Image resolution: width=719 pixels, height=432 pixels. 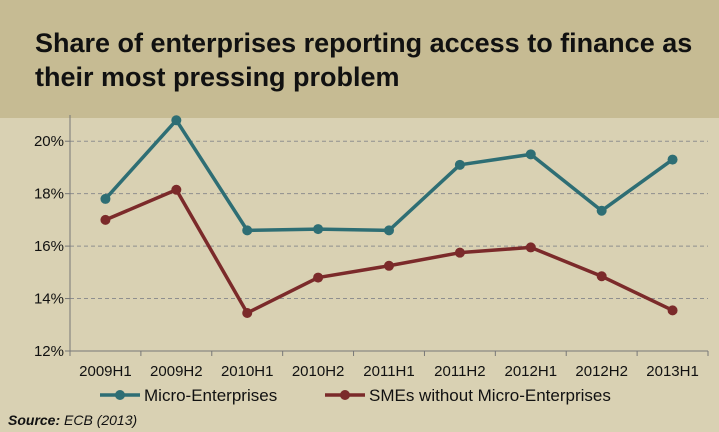 I want to click on x-tick-label: 2011H1, so click(x=388, y=371).